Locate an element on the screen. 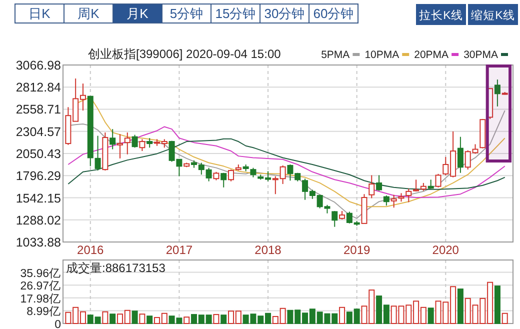 This screenshot has height=329, width=520. legend-label: 20PMA is located at coordinates (431, 55).